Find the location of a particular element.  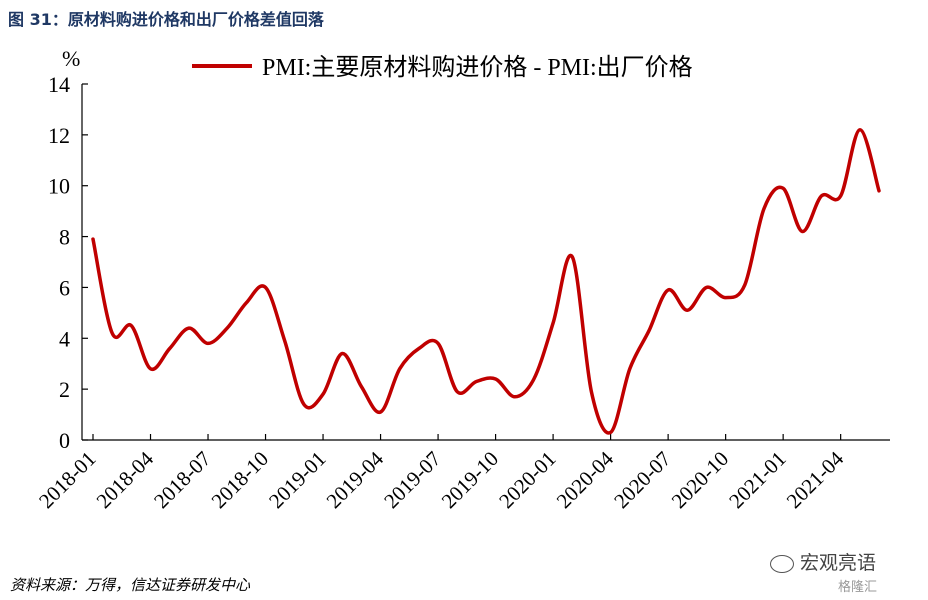

x-tick-label: 2019-07 is located at coordinates (412, 480).